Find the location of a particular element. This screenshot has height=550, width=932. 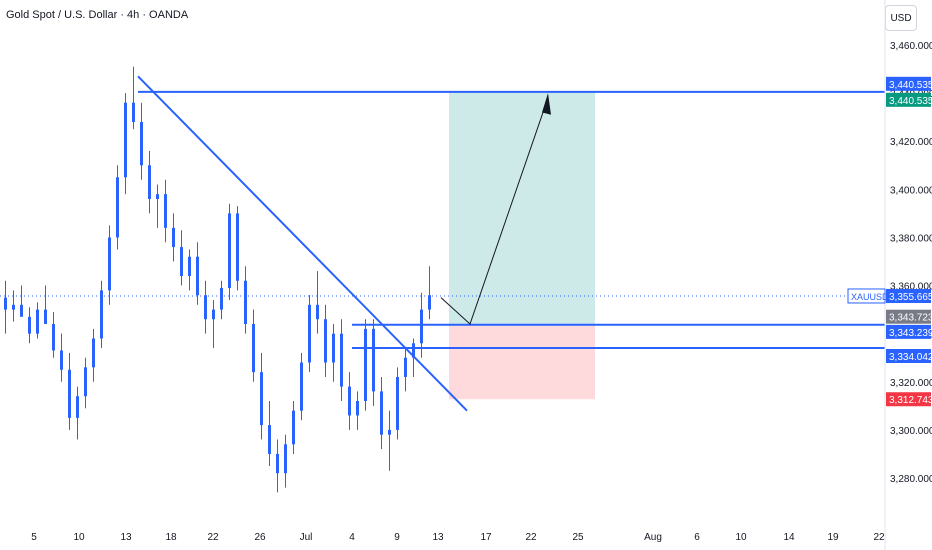

y-tick-label: 3,420.000 is located at coordinates (911, 142).